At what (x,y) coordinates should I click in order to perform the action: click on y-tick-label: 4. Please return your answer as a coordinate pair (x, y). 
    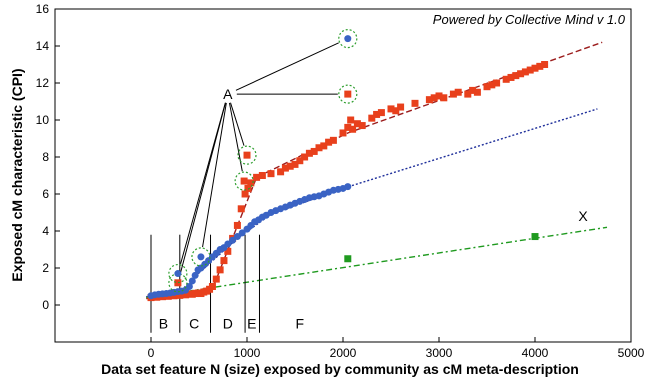
    Looking at the image, I should click on (45, 231).